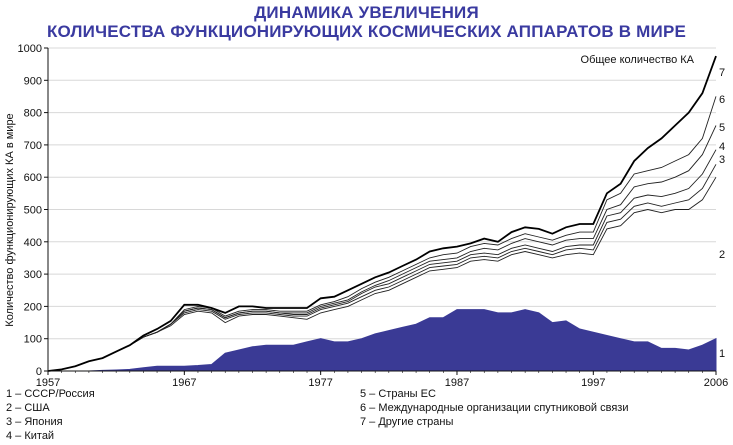  I want to click on series-label-6: 6, so click(722, 100).